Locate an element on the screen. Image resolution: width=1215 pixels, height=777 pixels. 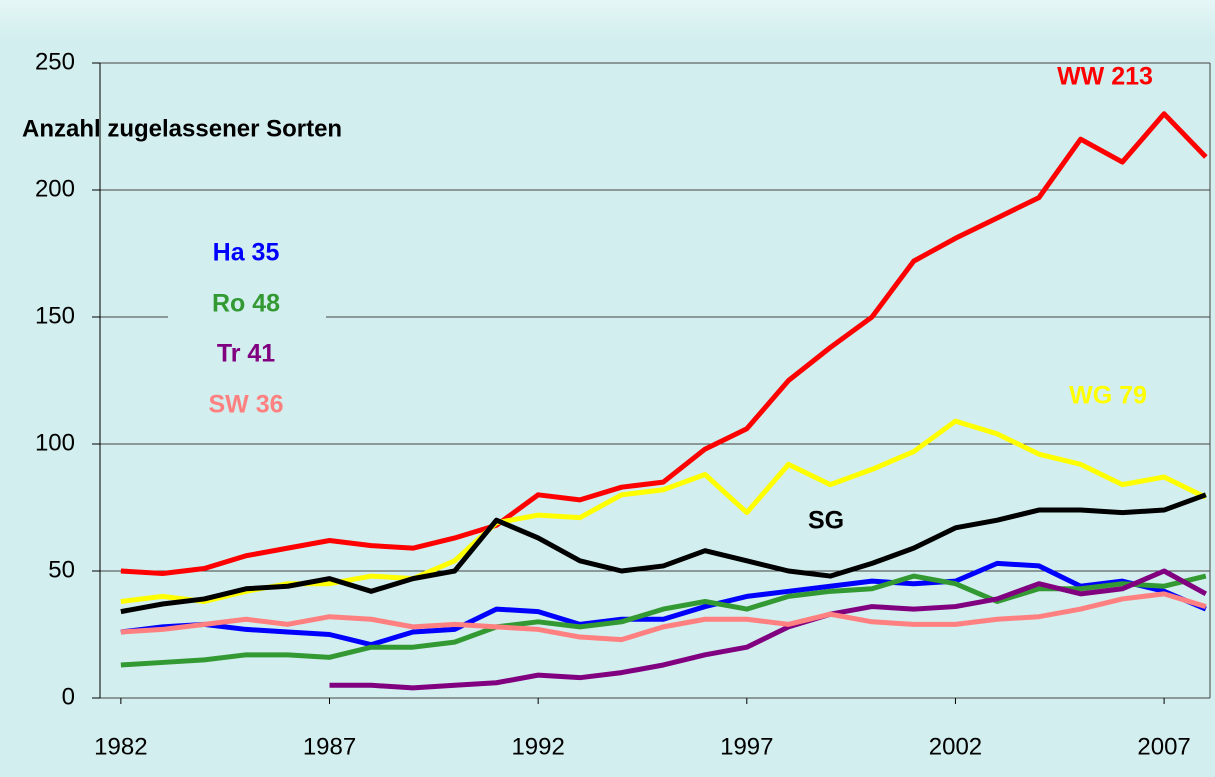
series-label: Ro 48 is located at coordinates (246, 304).